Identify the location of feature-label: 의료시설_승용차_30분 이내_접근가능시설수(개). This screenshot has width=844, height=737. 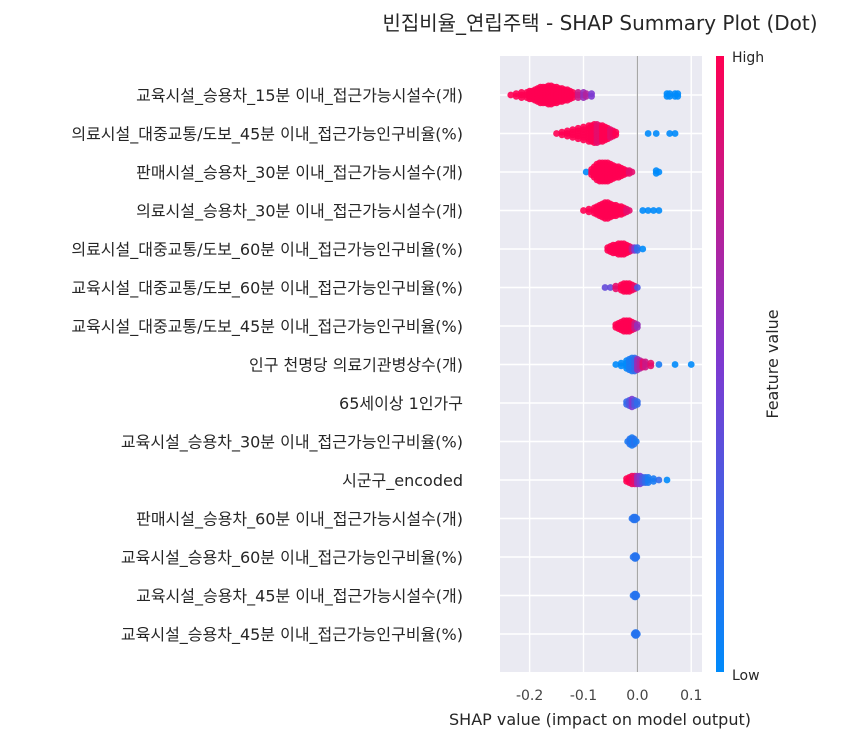
(299, 212).